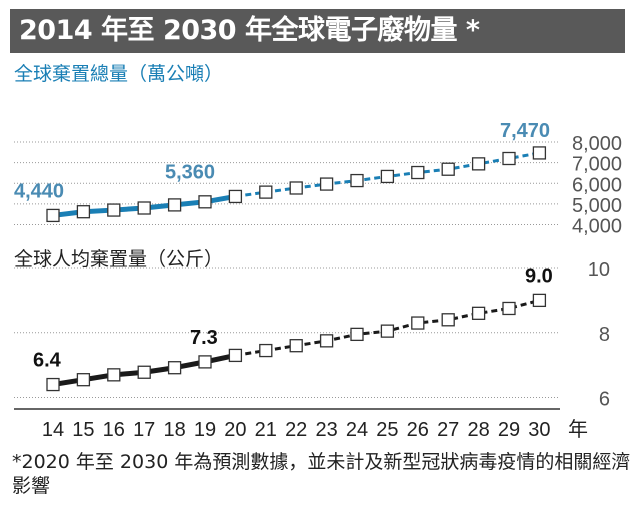  Describe the element at coordinates (597, 144) in the screenshot. I see `top-y-tick-label: 8,000` at that location.